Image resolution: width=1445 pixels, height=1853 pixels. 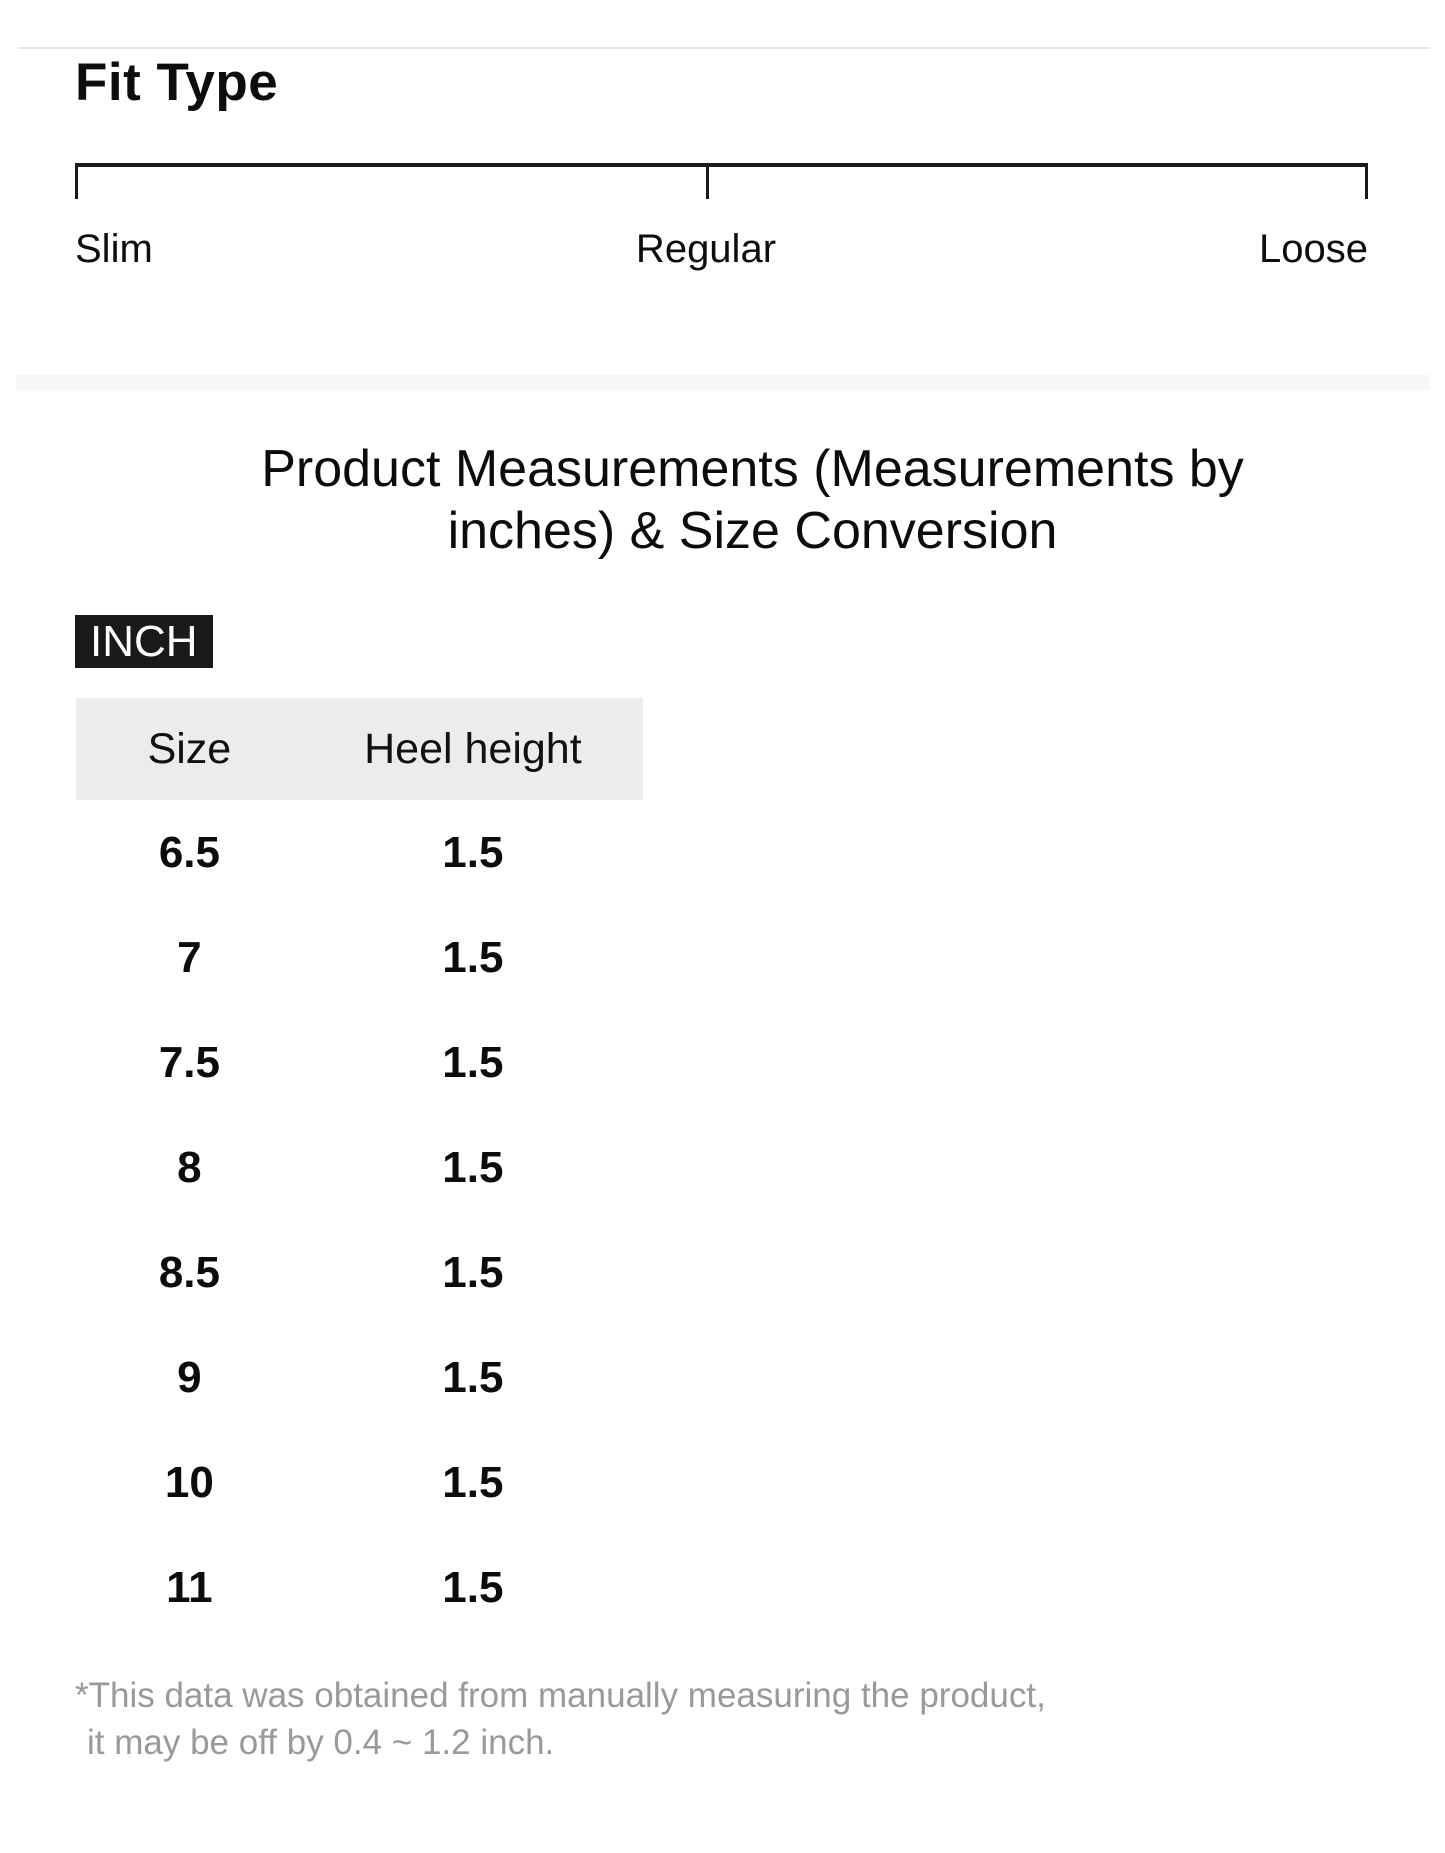 I want to click on cell-size: 7, so click(x=189, y=957).